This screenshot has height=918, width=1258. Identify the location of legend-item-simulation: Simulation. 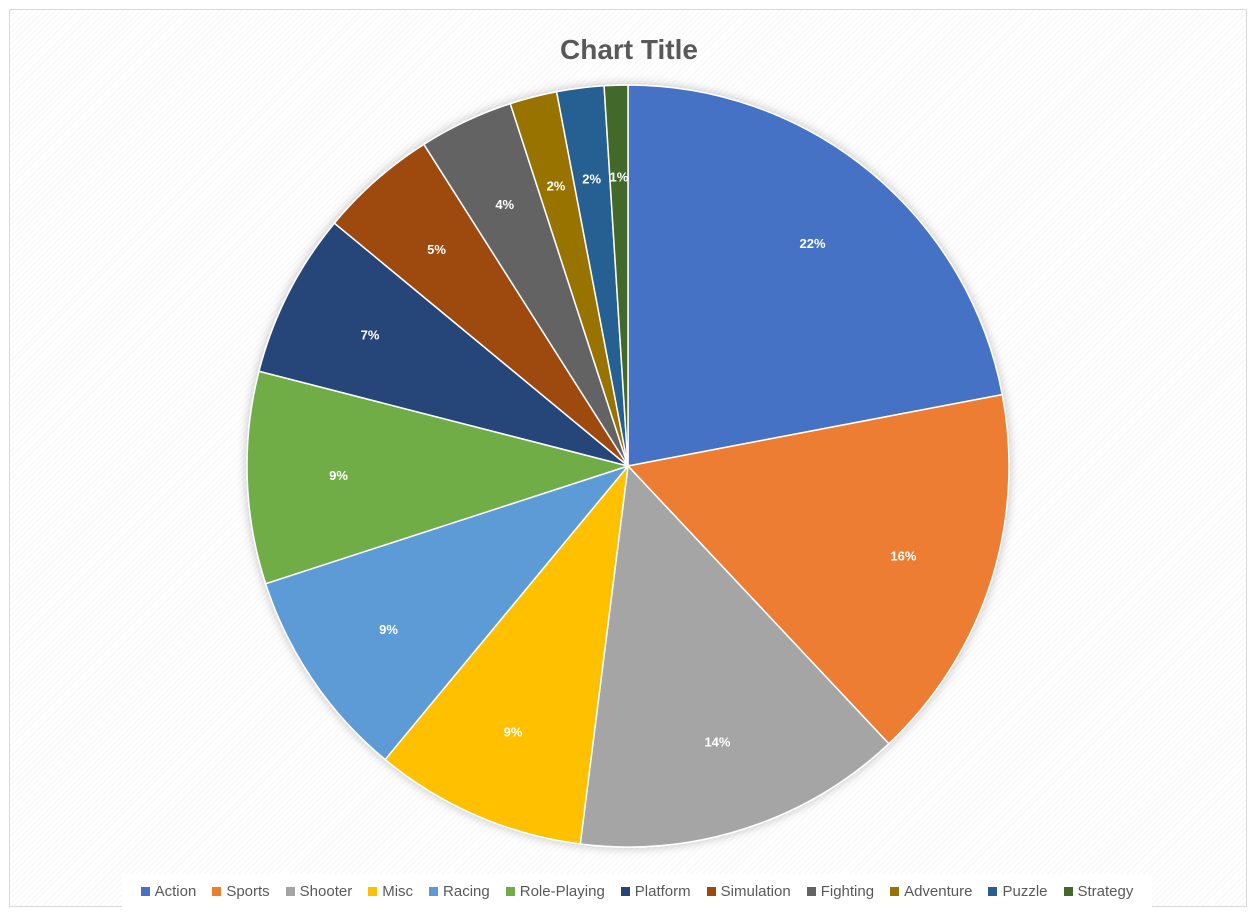
(748, 891).